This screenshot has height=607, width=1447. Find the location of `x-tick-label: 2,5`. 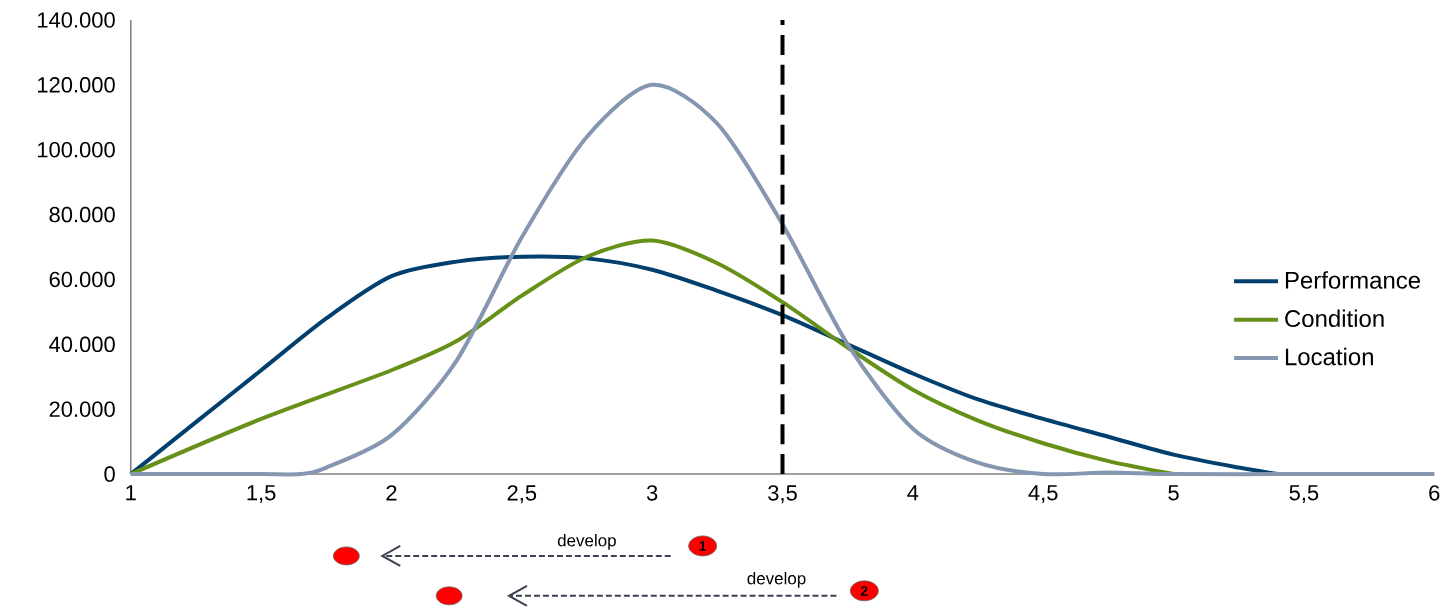

x-tick-label: 2,5 is located at coordinates (522, 494).